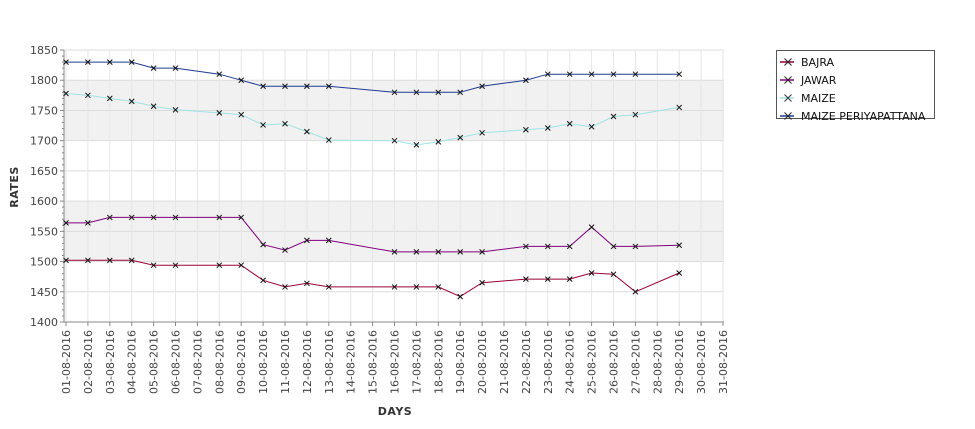  Describe the element at coordinates (818, 98) in the screenshot. I see `legend-label: MAIZE` at that location.